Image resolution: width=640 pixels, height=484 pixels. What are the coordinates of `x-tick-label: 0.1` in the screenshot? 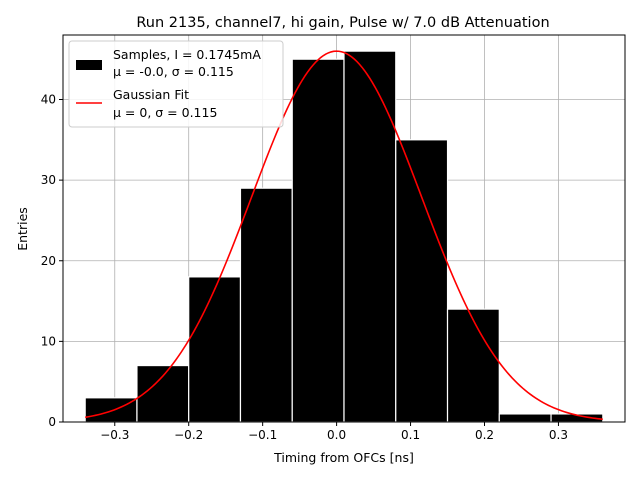 It's located at (410, 435).